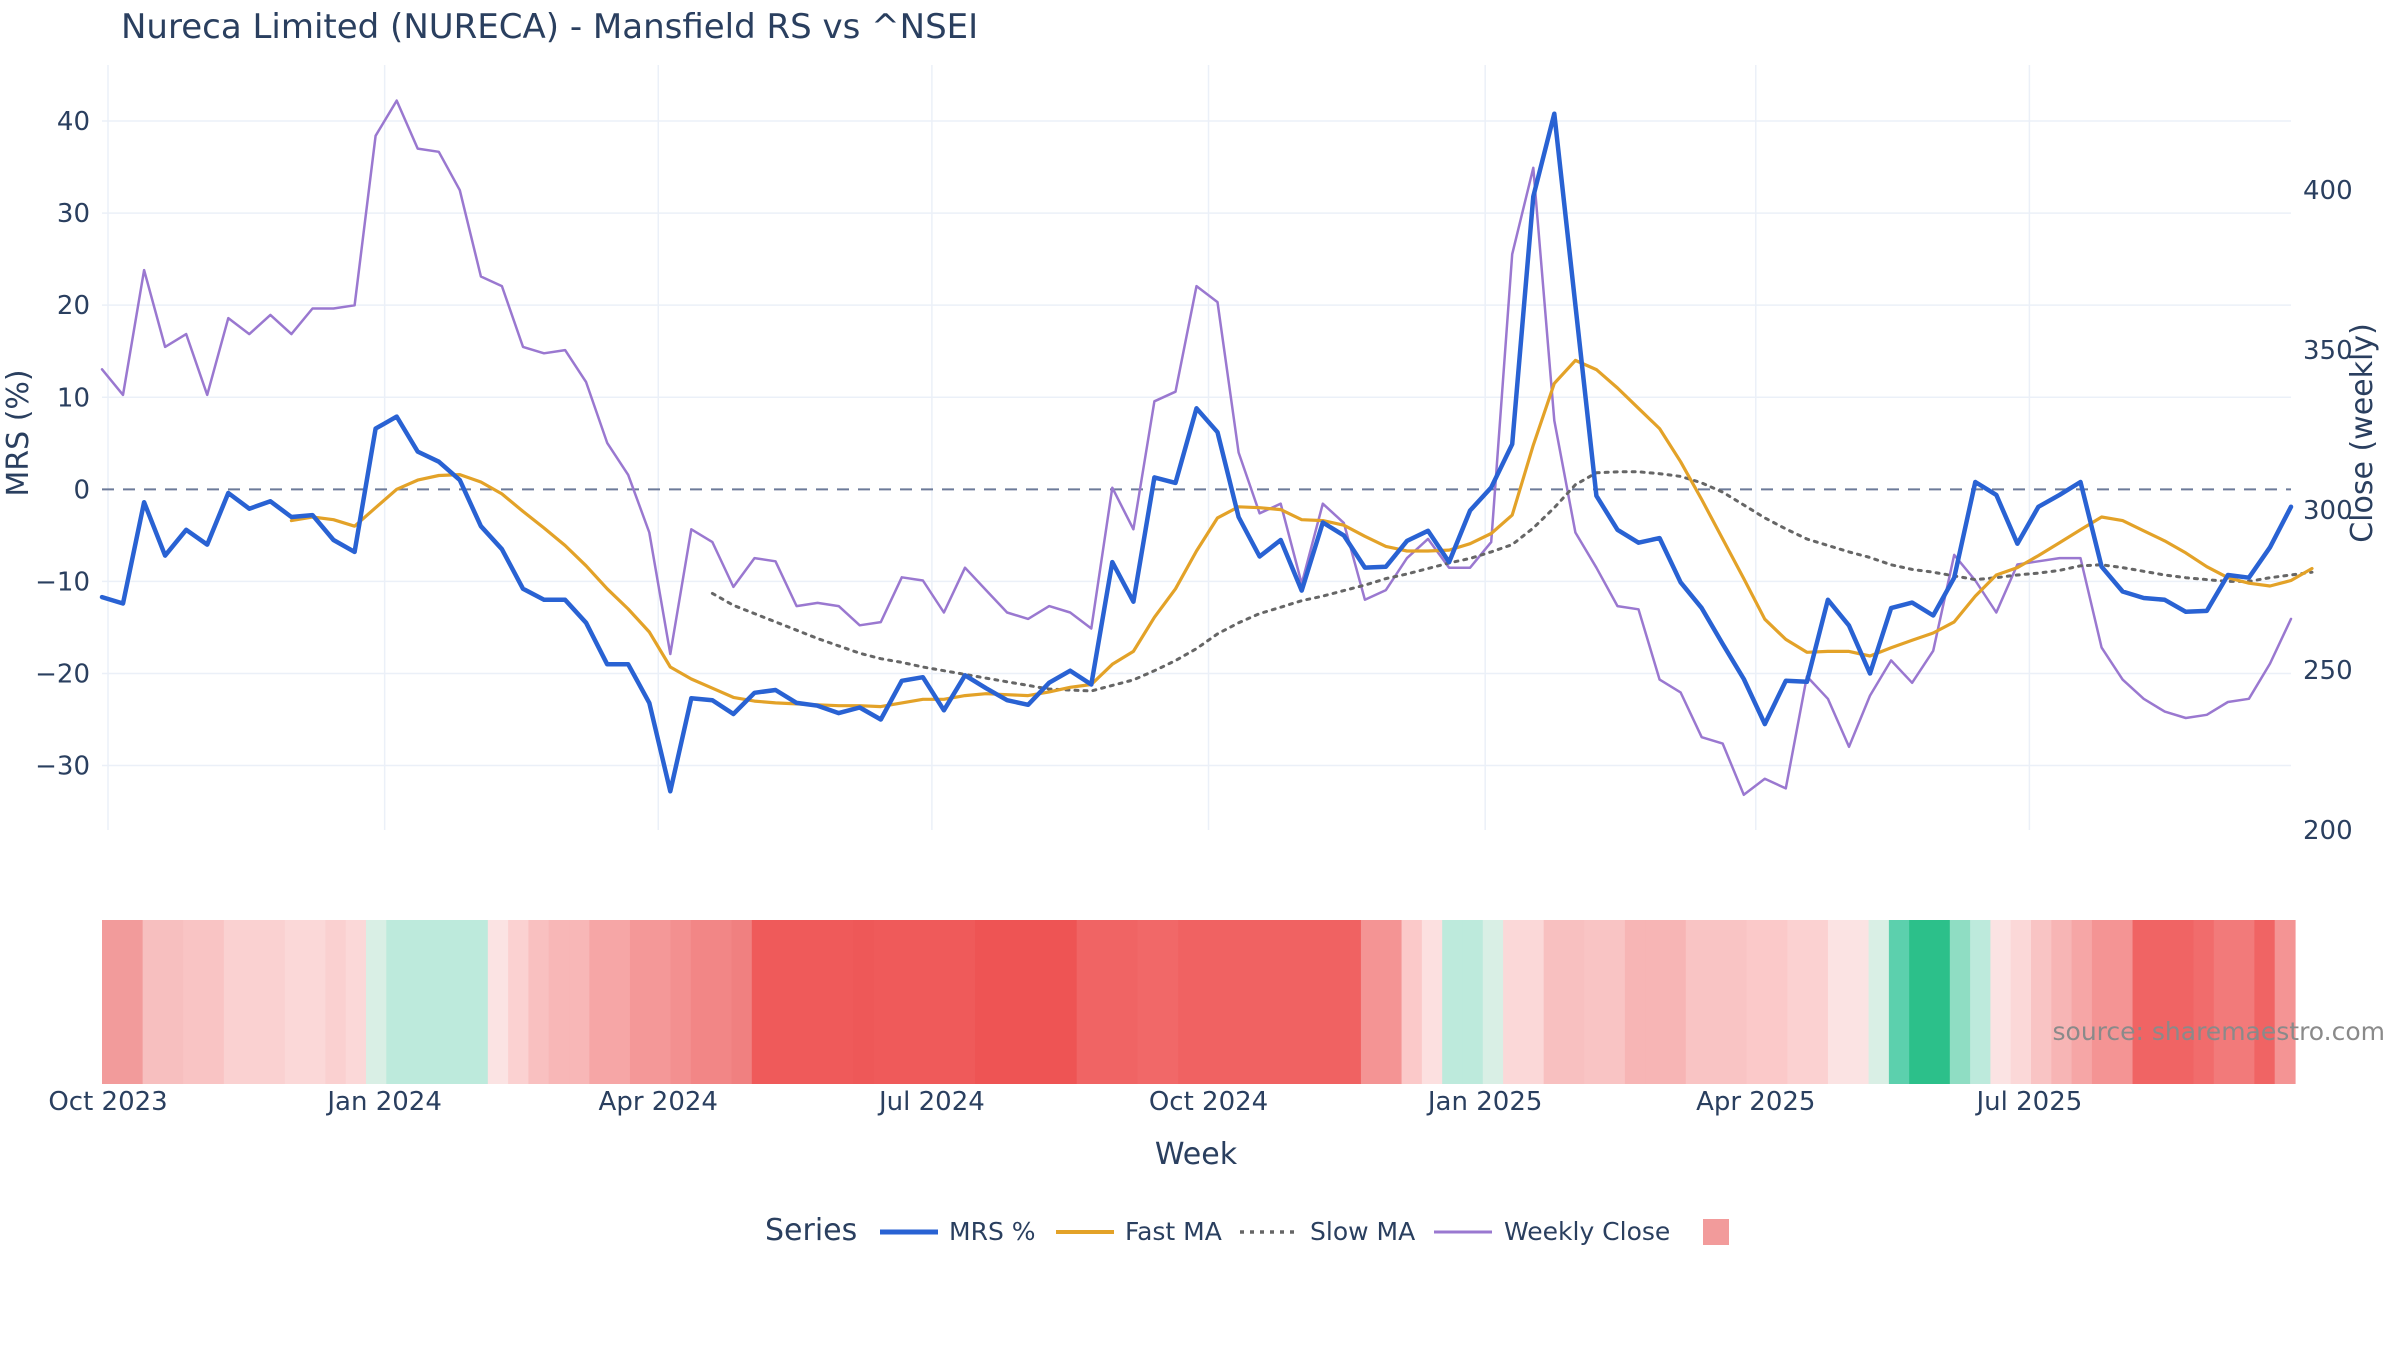 Image resolution: width=2400 pixels, height=1350 pixels. Describe the element at coordinates (931, 1102) in the screenshot. I see `x-tick-label: Jul 2024` at that location.